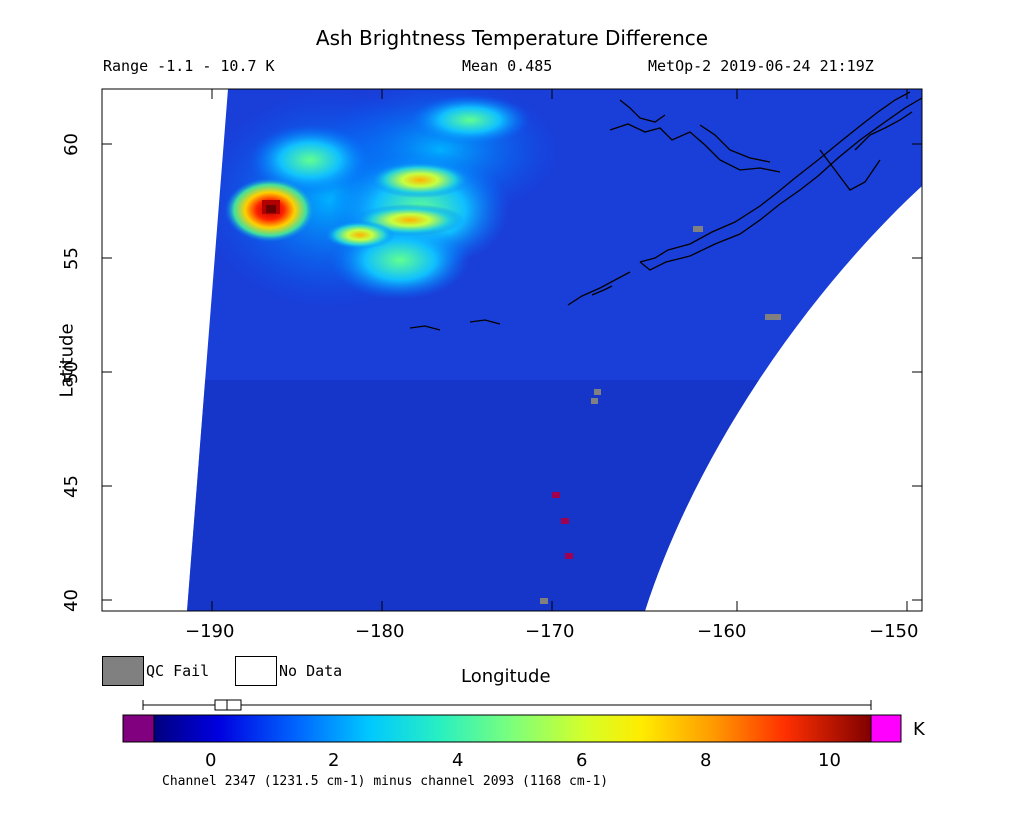  Describe the element at coordinates (919, 729) in the screenshot. I see `colorbar-unit: K` at that location.